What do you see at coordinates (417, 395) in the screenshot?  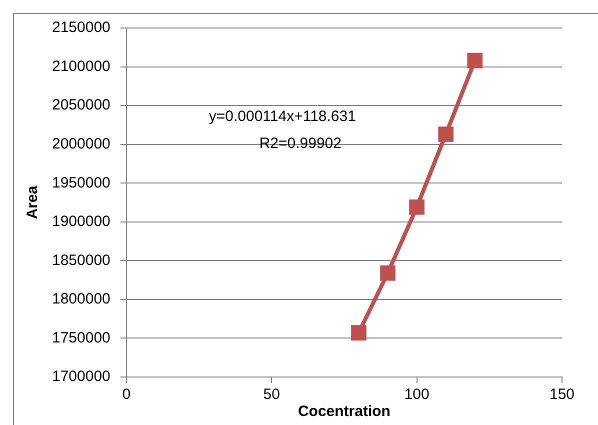 I see `x-tick-label: 100` at bounding box center [417, 395].